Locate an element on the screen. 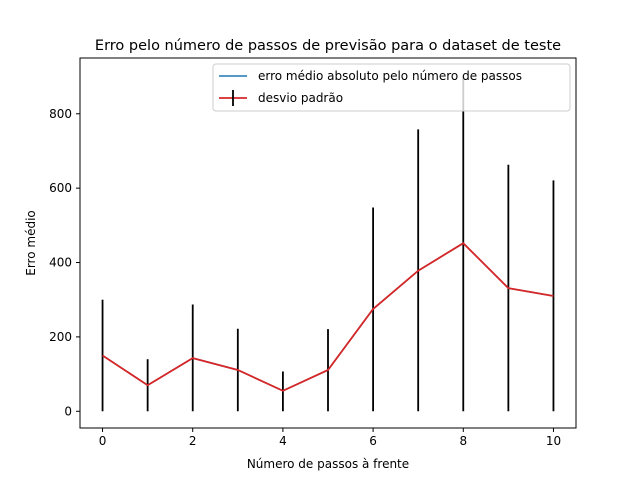 The width and height of the screenshot is (640, 484). legend-box is located at coordinates (391, 87).